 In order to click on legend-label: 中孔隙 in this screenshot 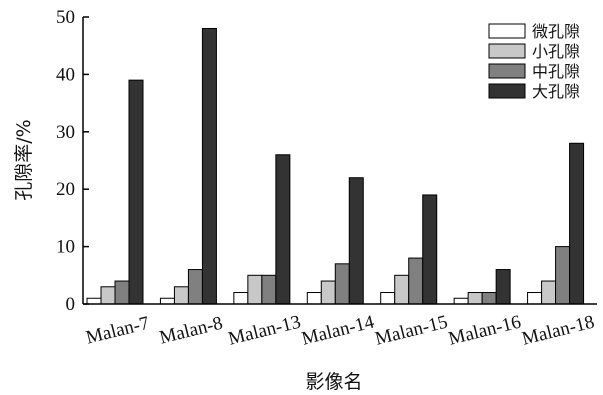, I will do `click(556, 71)`.